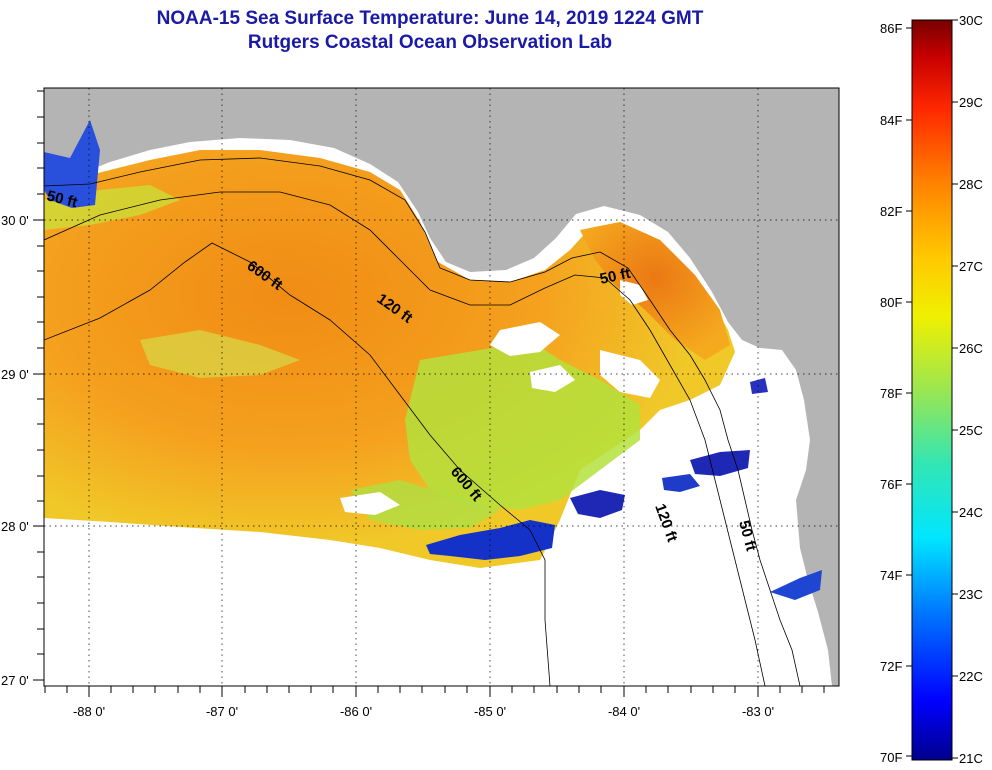  I want to click on colorbar-f-label: 72F, so click(891, 666).